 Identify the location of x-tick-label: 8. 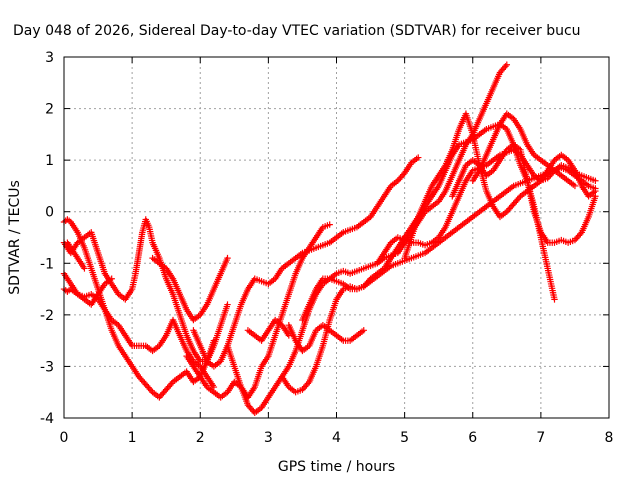
(609, 438).